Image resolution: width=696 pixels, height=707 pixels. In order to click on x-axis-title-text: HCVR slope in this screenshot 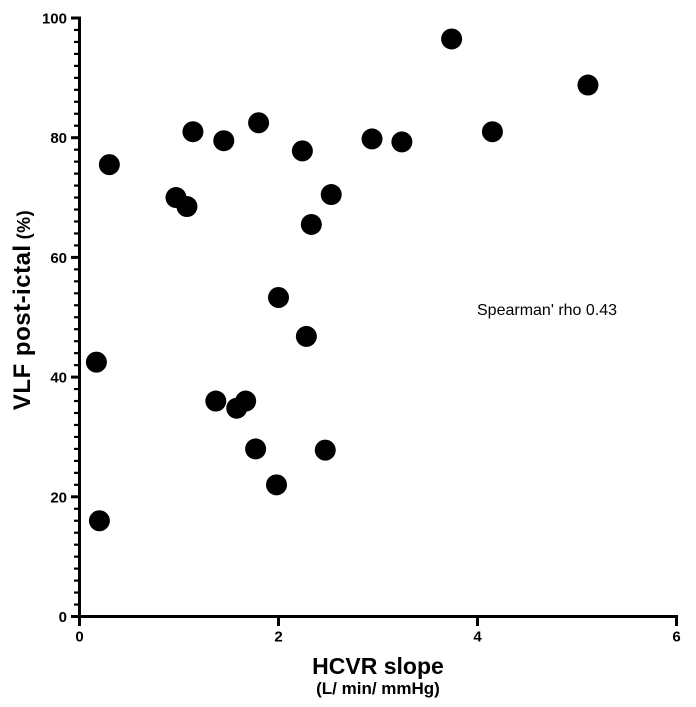, I will do `click(378, 666)`.